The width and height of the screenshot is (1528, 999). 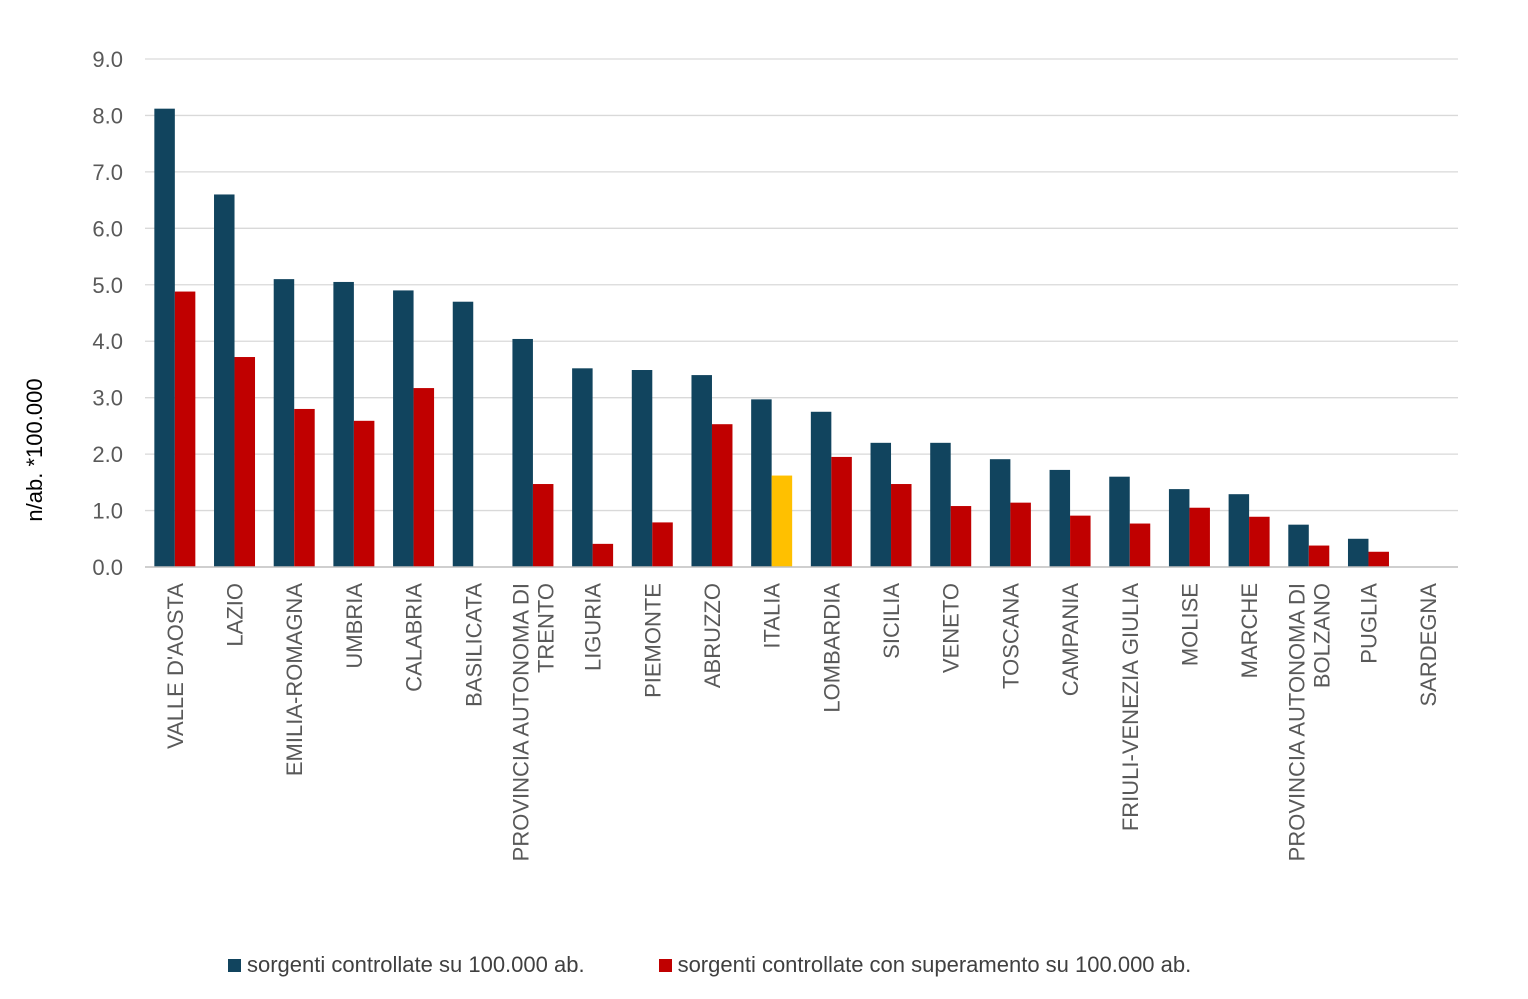 What do you see at coordinates (831, 648) in the screenshot?
I see `x-tick-label: LOMBARDIA` at bounding box center [831, 648].